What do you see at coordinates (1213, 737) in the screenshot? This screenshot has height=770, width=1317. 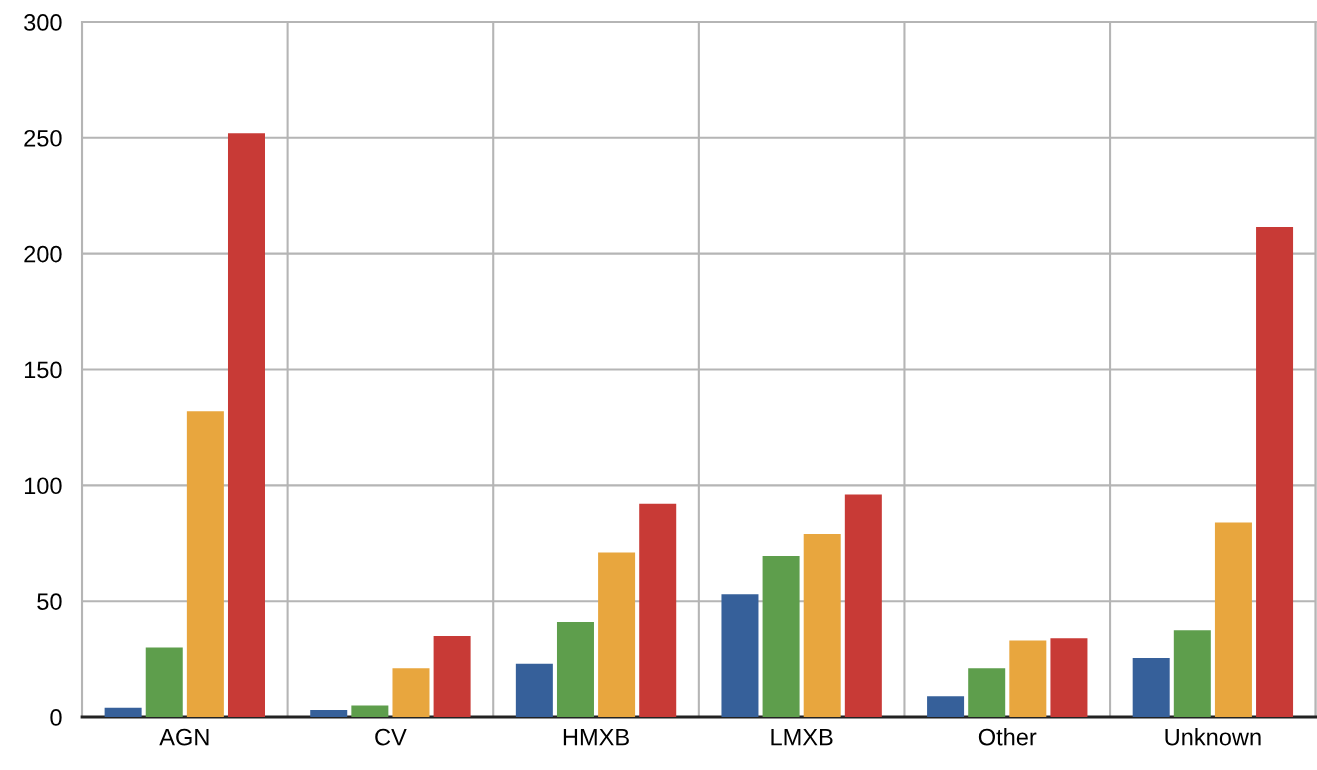 I see `x-tick-label: Unknown` at bounding box center [1213, 737].